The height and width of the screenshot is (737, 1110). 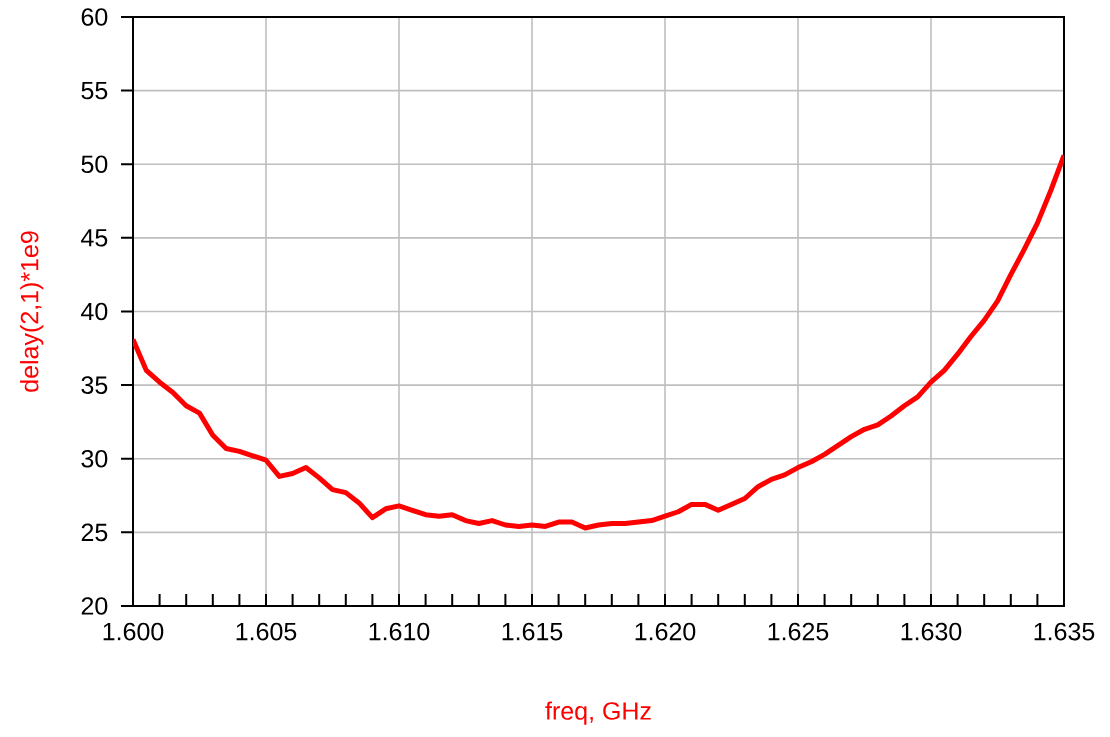 What do you see at coordinates (94, 385) in the screenshot?
I see `y-tick-label: 35` at bounding box center [94, 385].